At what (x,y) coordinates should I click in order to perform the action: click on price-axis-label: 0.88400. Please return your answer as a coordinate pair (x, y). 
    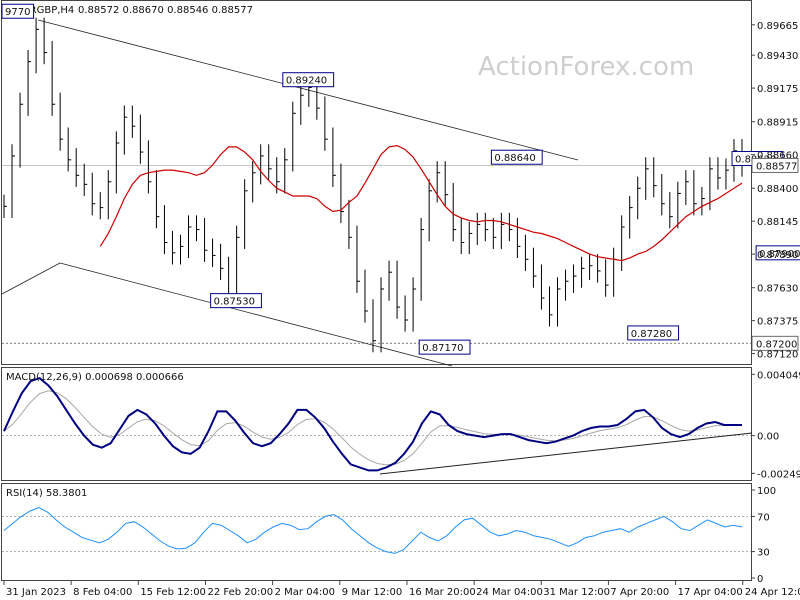
    Looking at the image, I should click on (777, 189).